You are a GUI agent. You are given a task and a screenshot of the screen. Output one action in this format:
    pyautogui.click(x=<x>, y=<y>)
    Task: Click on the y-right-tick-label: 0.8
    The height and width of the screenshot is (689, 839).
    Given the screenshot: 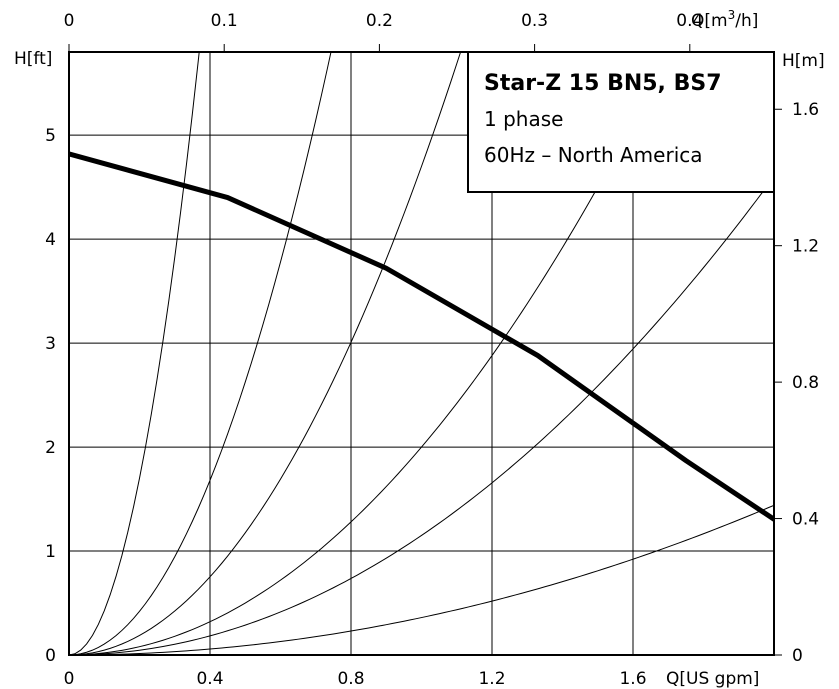 What is the action you would take?
    pyautogui.click(x=805, y=383)
    